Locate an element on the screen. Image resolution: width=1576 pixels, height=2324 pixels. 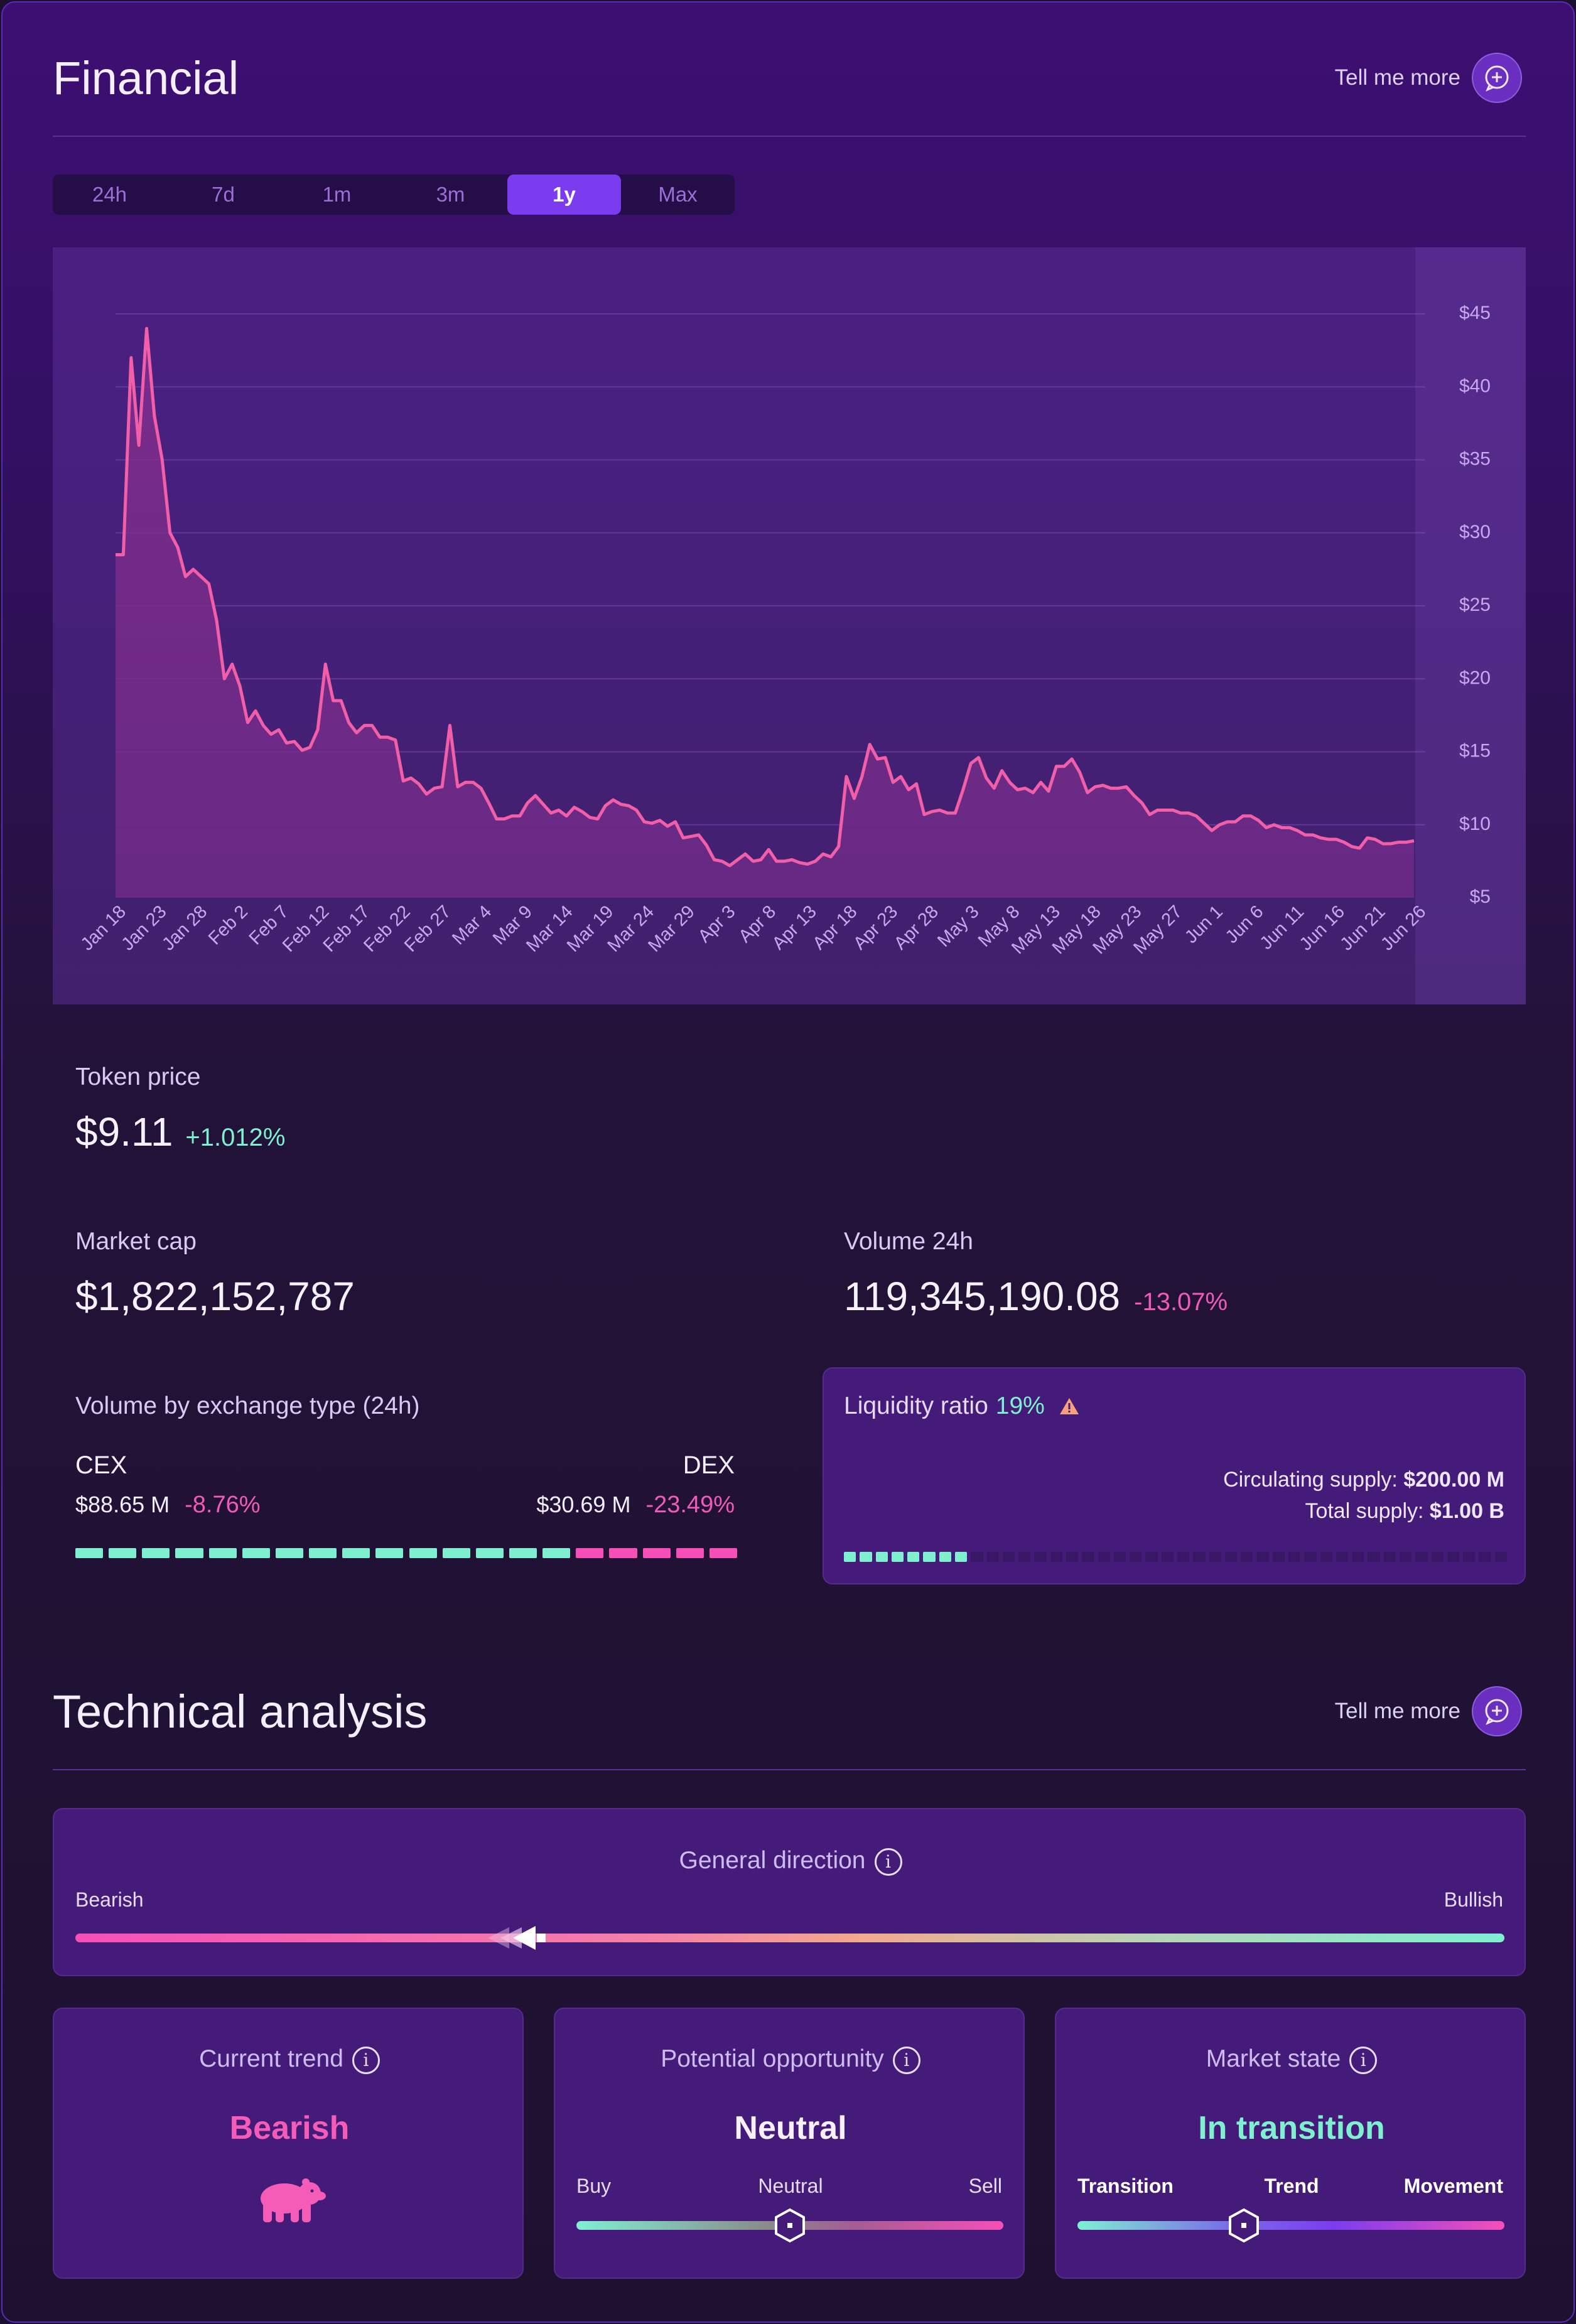
financial-divider is located at coordinates (789, 136).